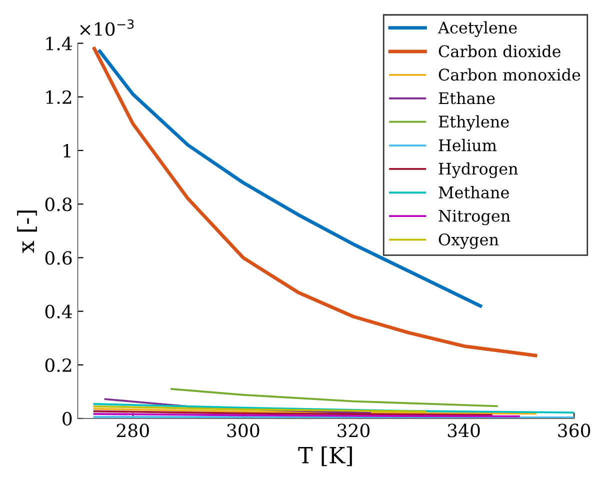 This screenshot has height=481, width=598. I want to click on y-tick-label: 0.4, so click(58, 311).